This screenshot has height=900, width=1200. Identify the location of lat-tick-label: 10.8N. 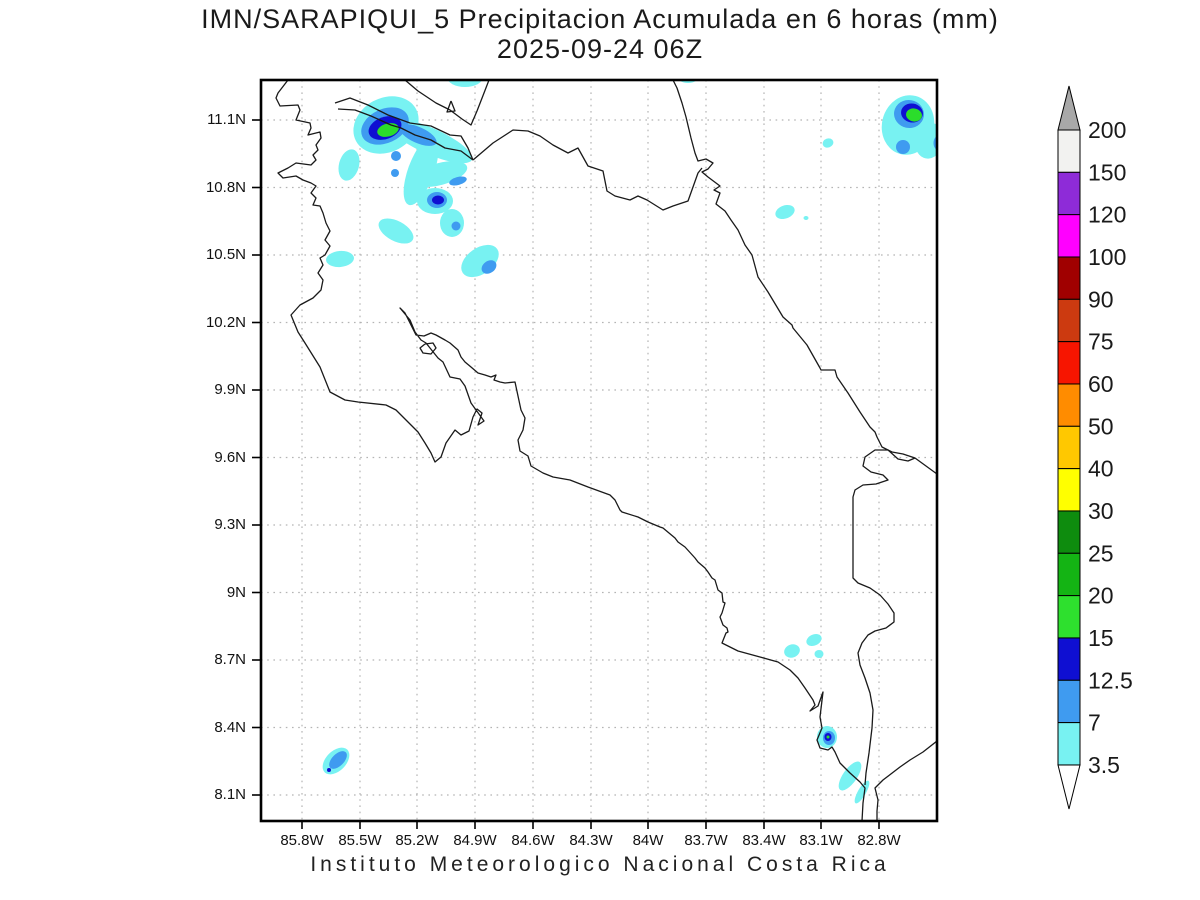
(225, 187).